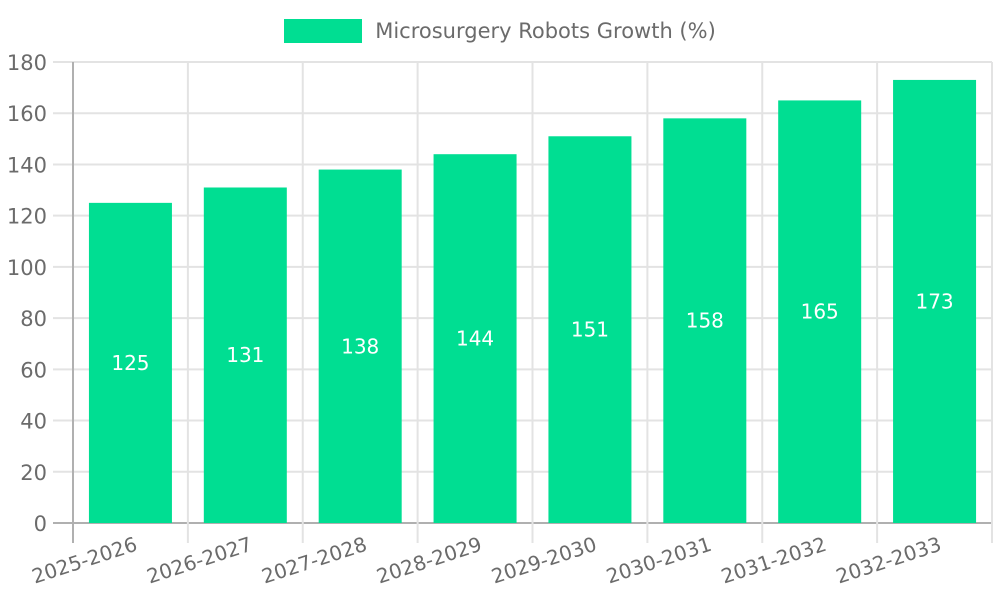  I want to click on y-axis-label: 160, so click(27, 114).